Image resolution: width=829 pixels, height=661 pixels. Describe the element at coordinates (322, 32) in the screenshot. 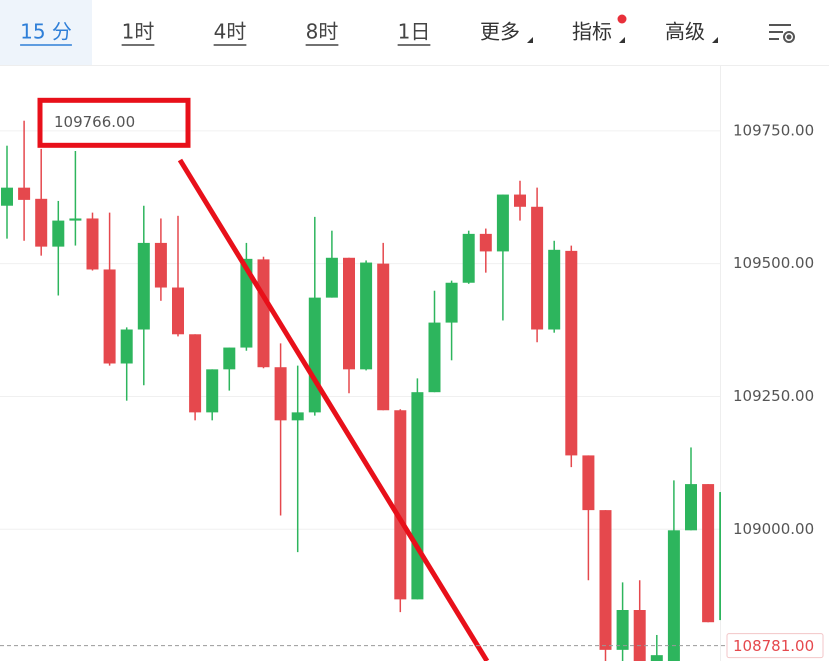

I see `period-tab: 8时` at that location.